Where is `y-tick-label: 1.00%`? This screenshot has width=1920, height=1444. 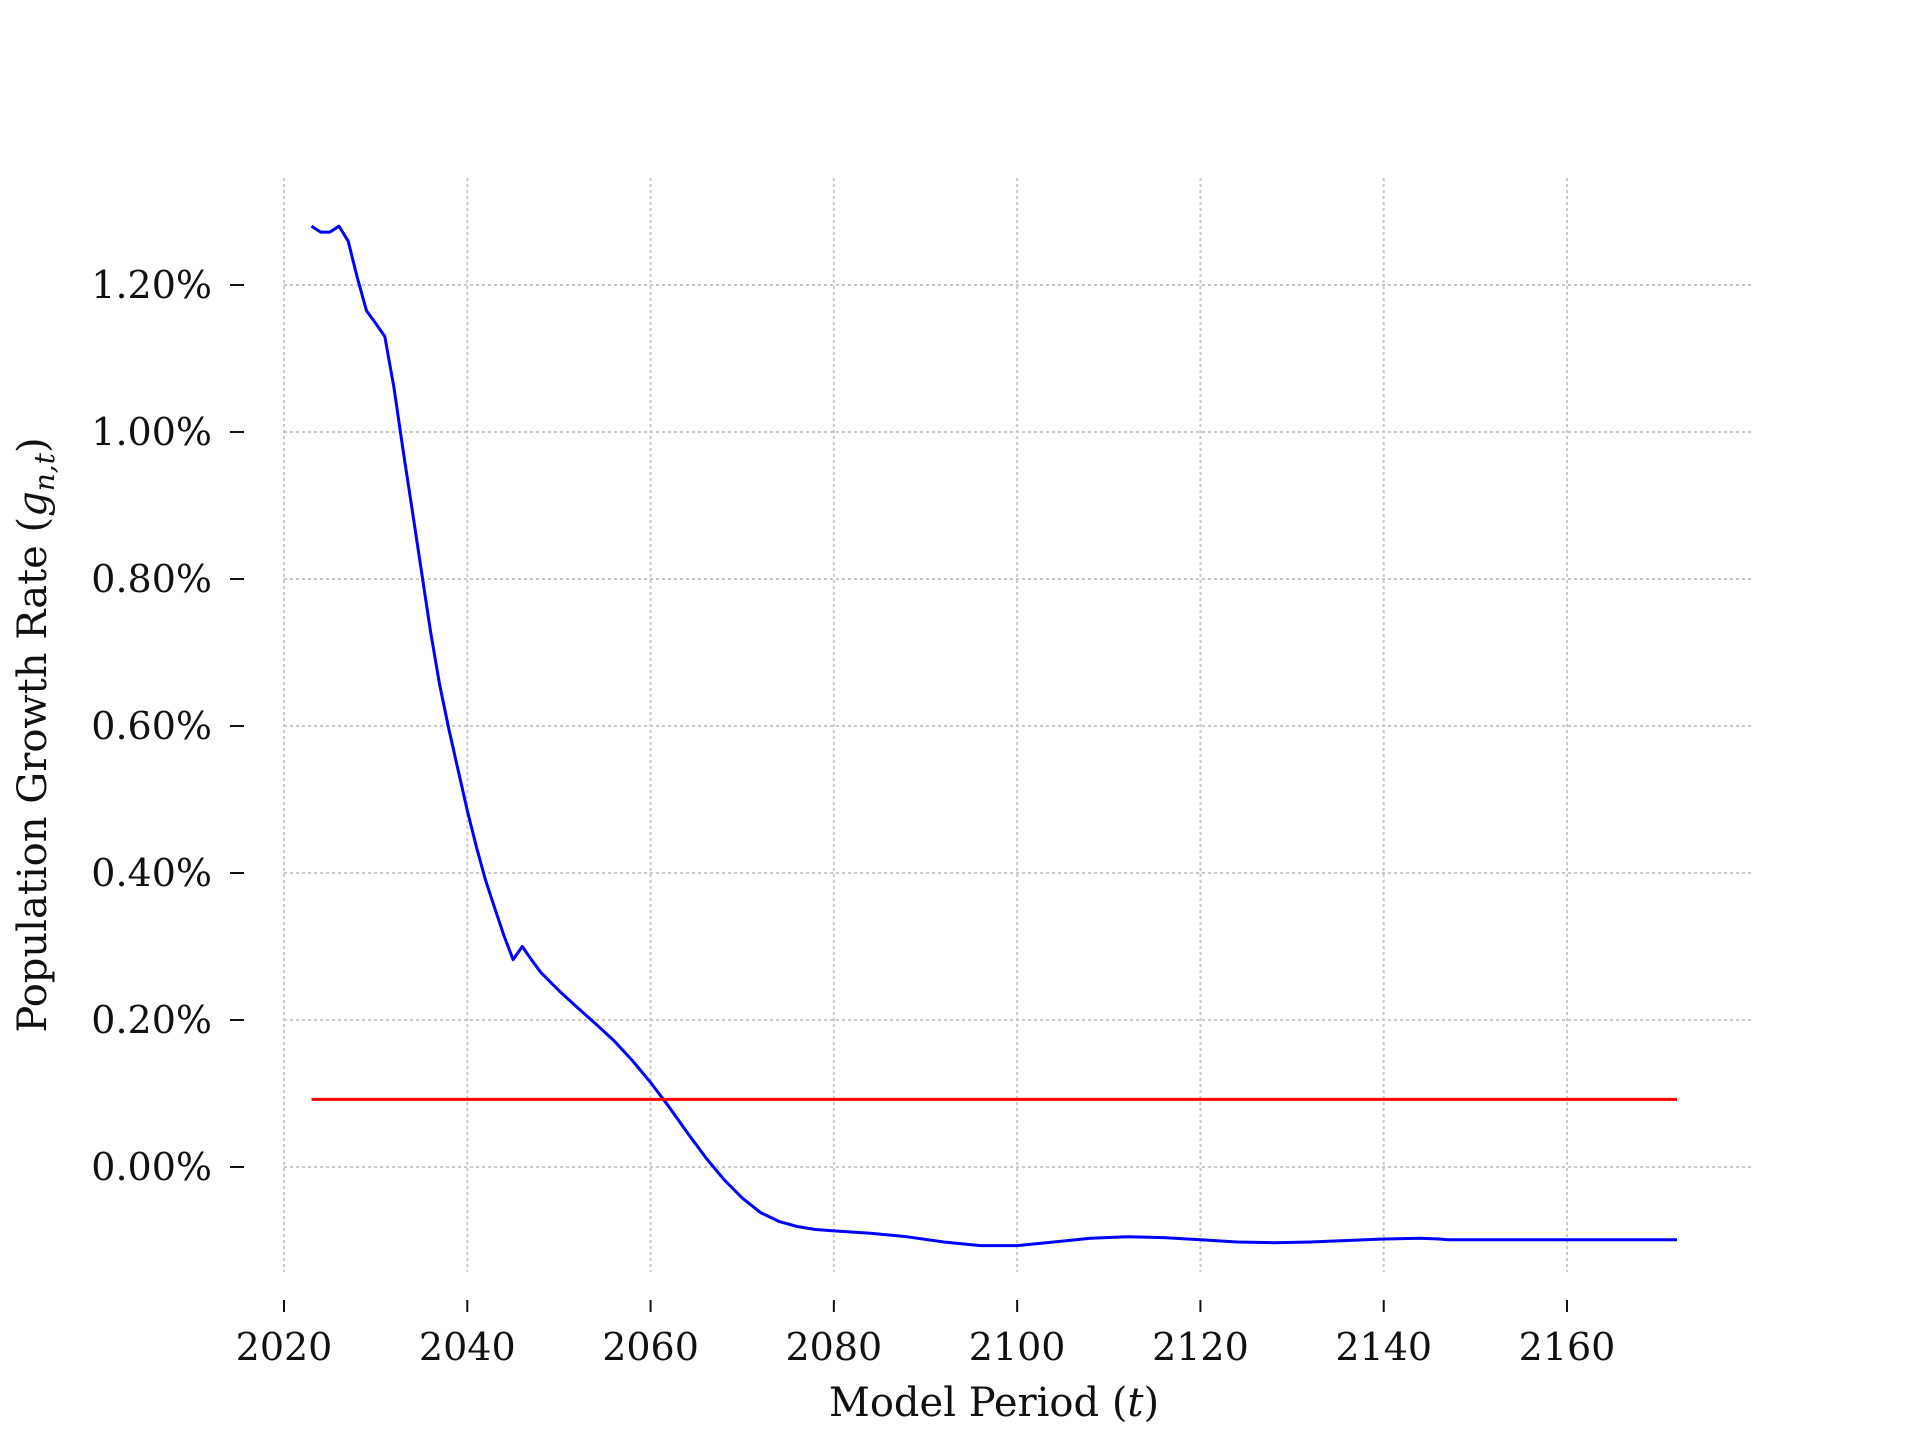
y-tick-label: 1.00% is located at coordinates (151, 432).